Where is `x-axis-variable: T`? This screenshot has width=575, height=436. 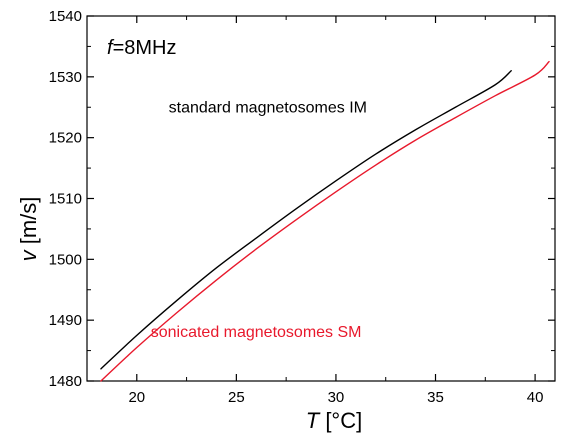 x-axis-variable: T is located at coordinates (313, 420).